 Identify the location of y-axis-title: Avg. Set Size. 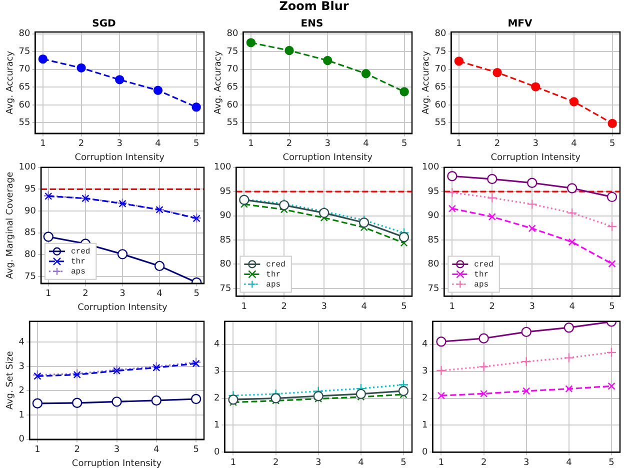
(11, 380).